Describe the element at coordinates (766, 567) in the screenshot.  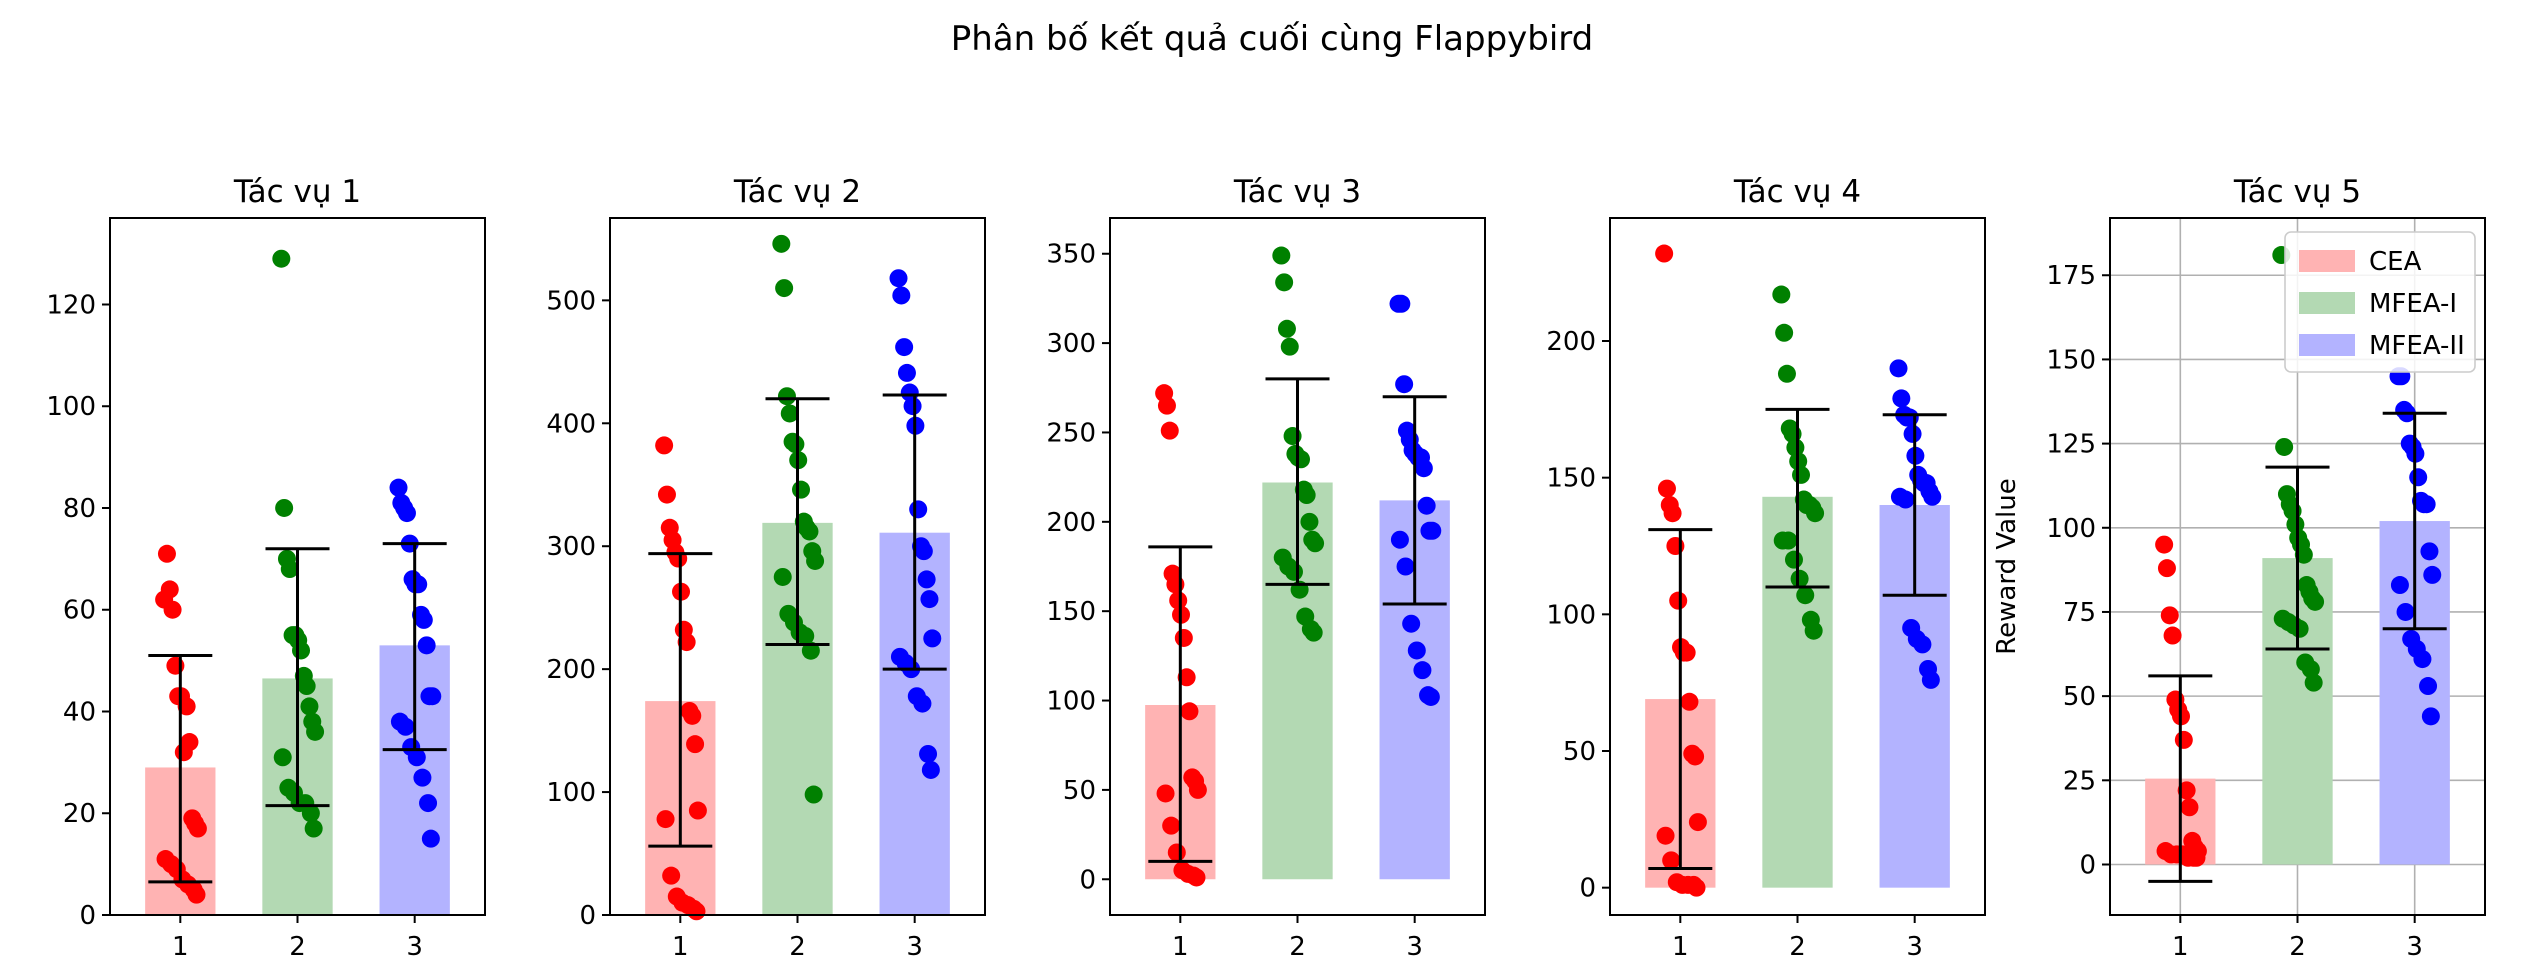
I see `subplot-2: 0 100 200 300 400 500 1 2 3 Tác vụ 2` at that location.